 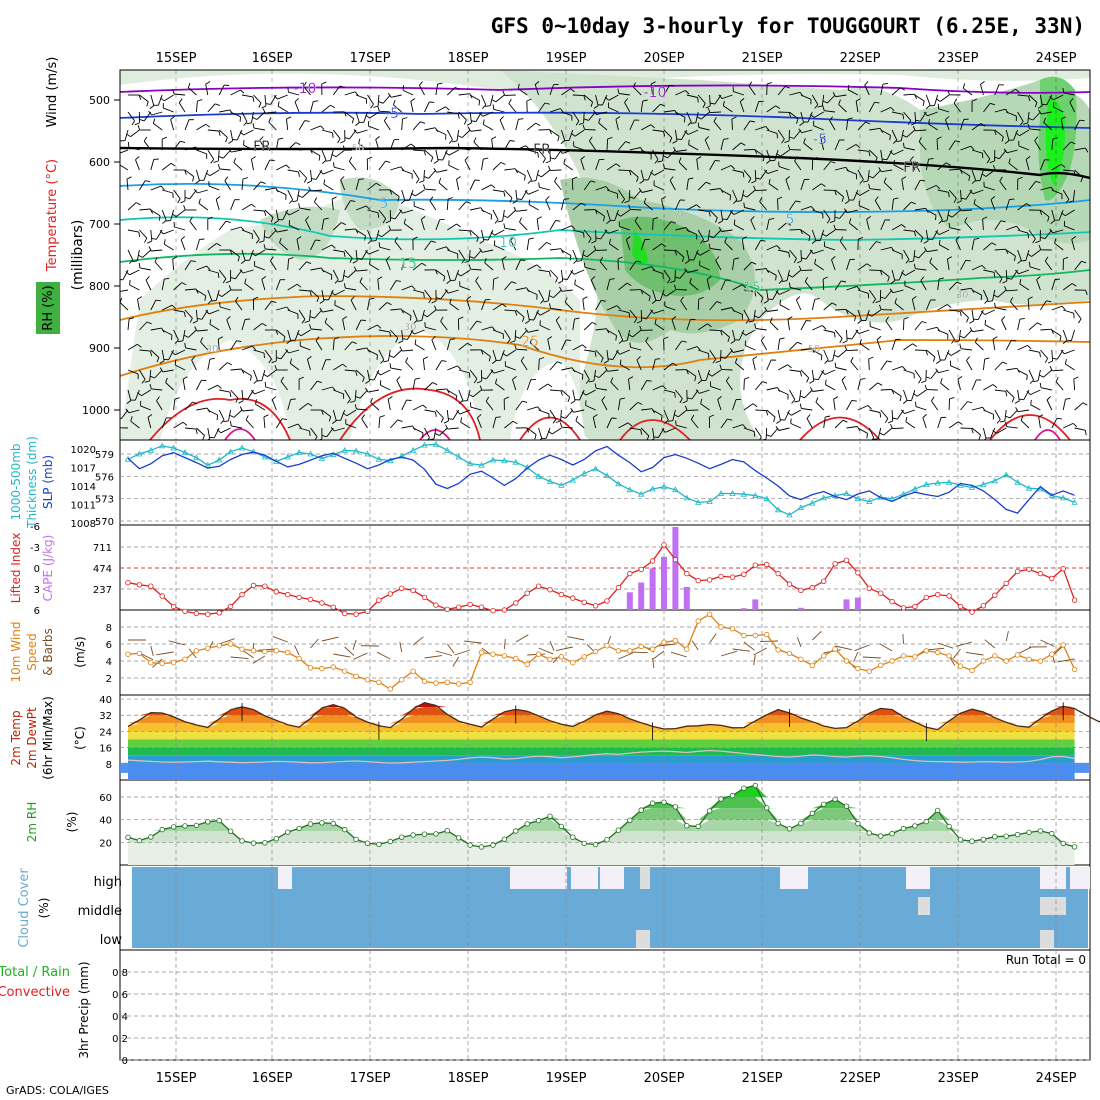 I want to click on pressure-tick-label: 1000, so click(x=96, y=410).